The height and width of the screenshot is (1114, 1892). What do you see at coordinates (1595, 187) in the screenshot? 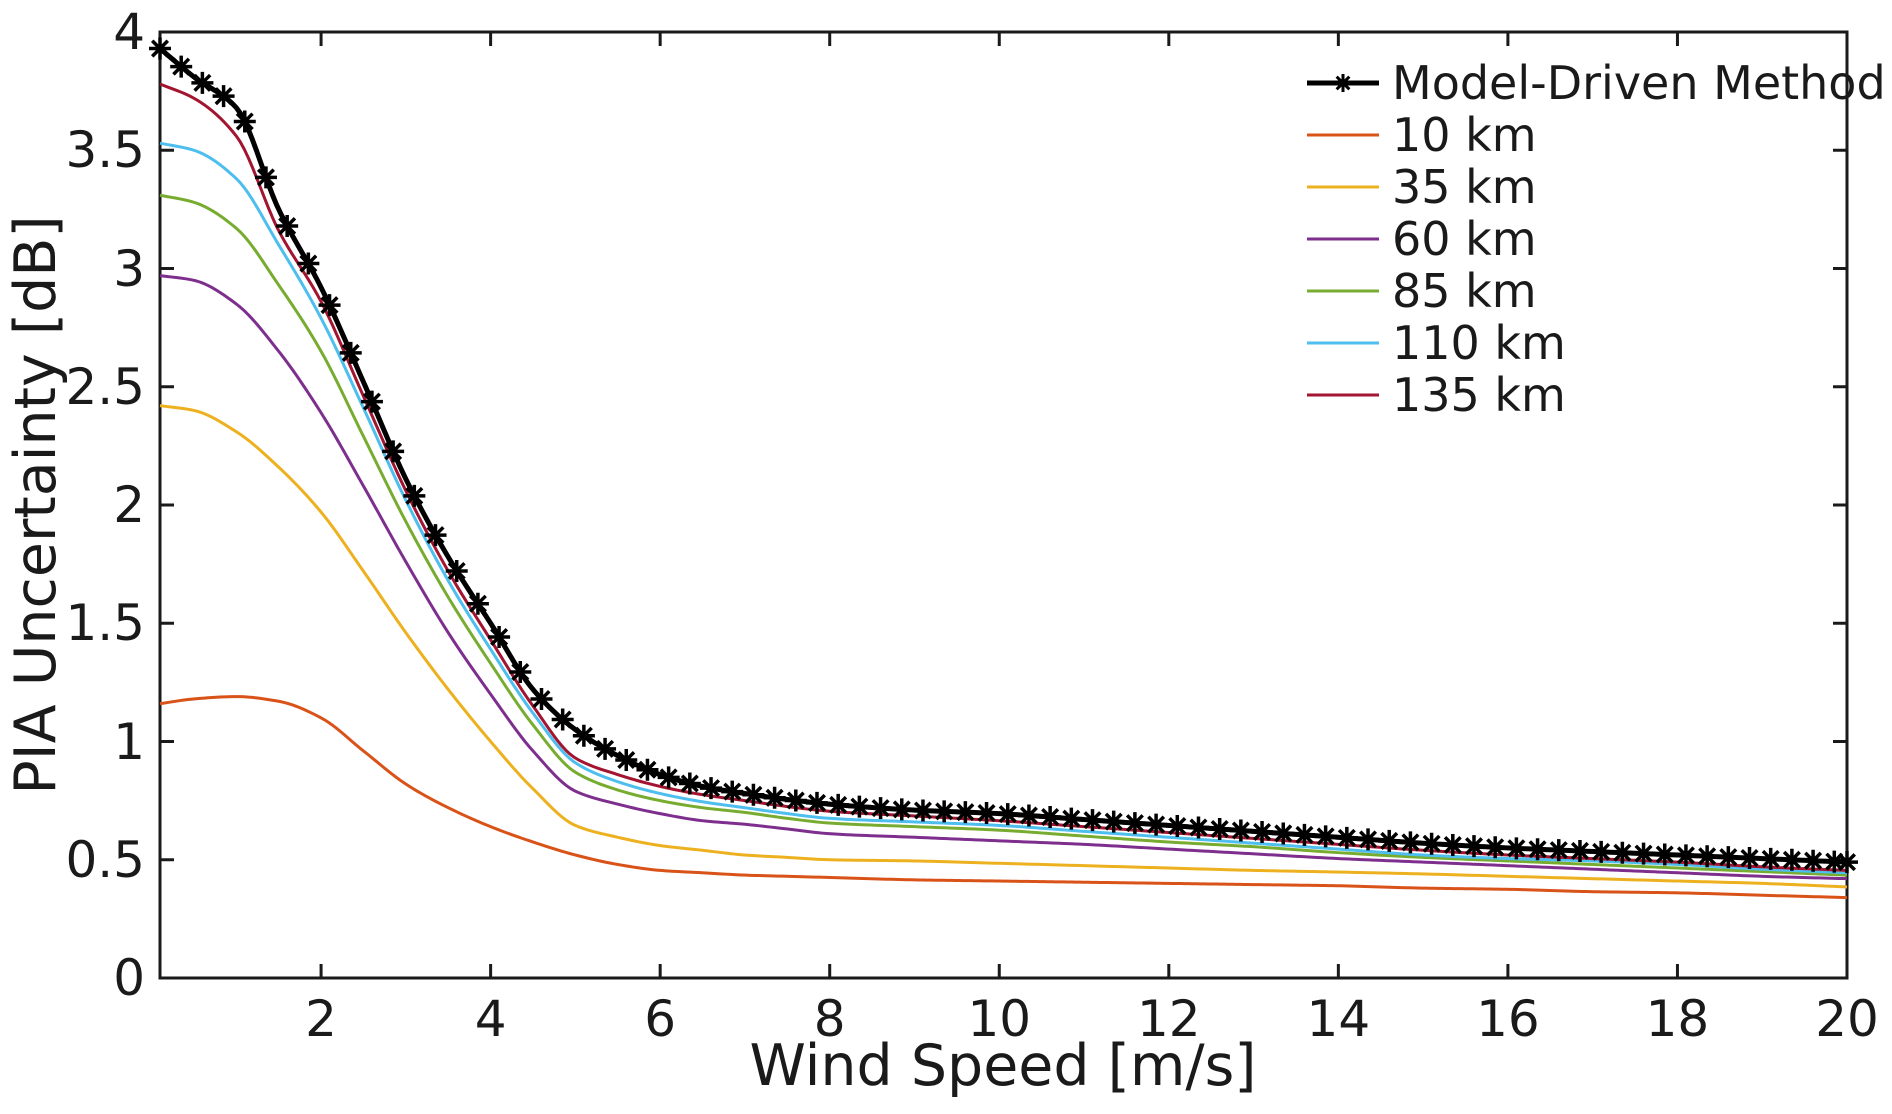
I see `legend-item-35km: 35 km` at bounding box center [1595, 187].